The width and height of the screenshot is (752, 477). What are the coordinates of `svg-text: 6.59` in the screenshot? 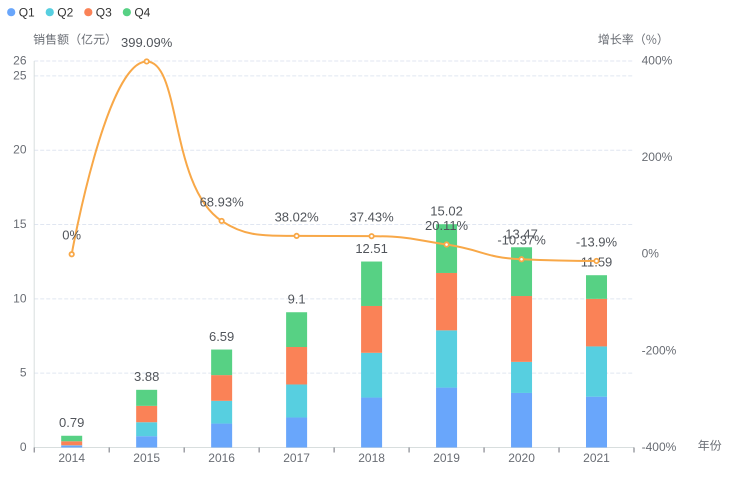 It's located at (221, 336).